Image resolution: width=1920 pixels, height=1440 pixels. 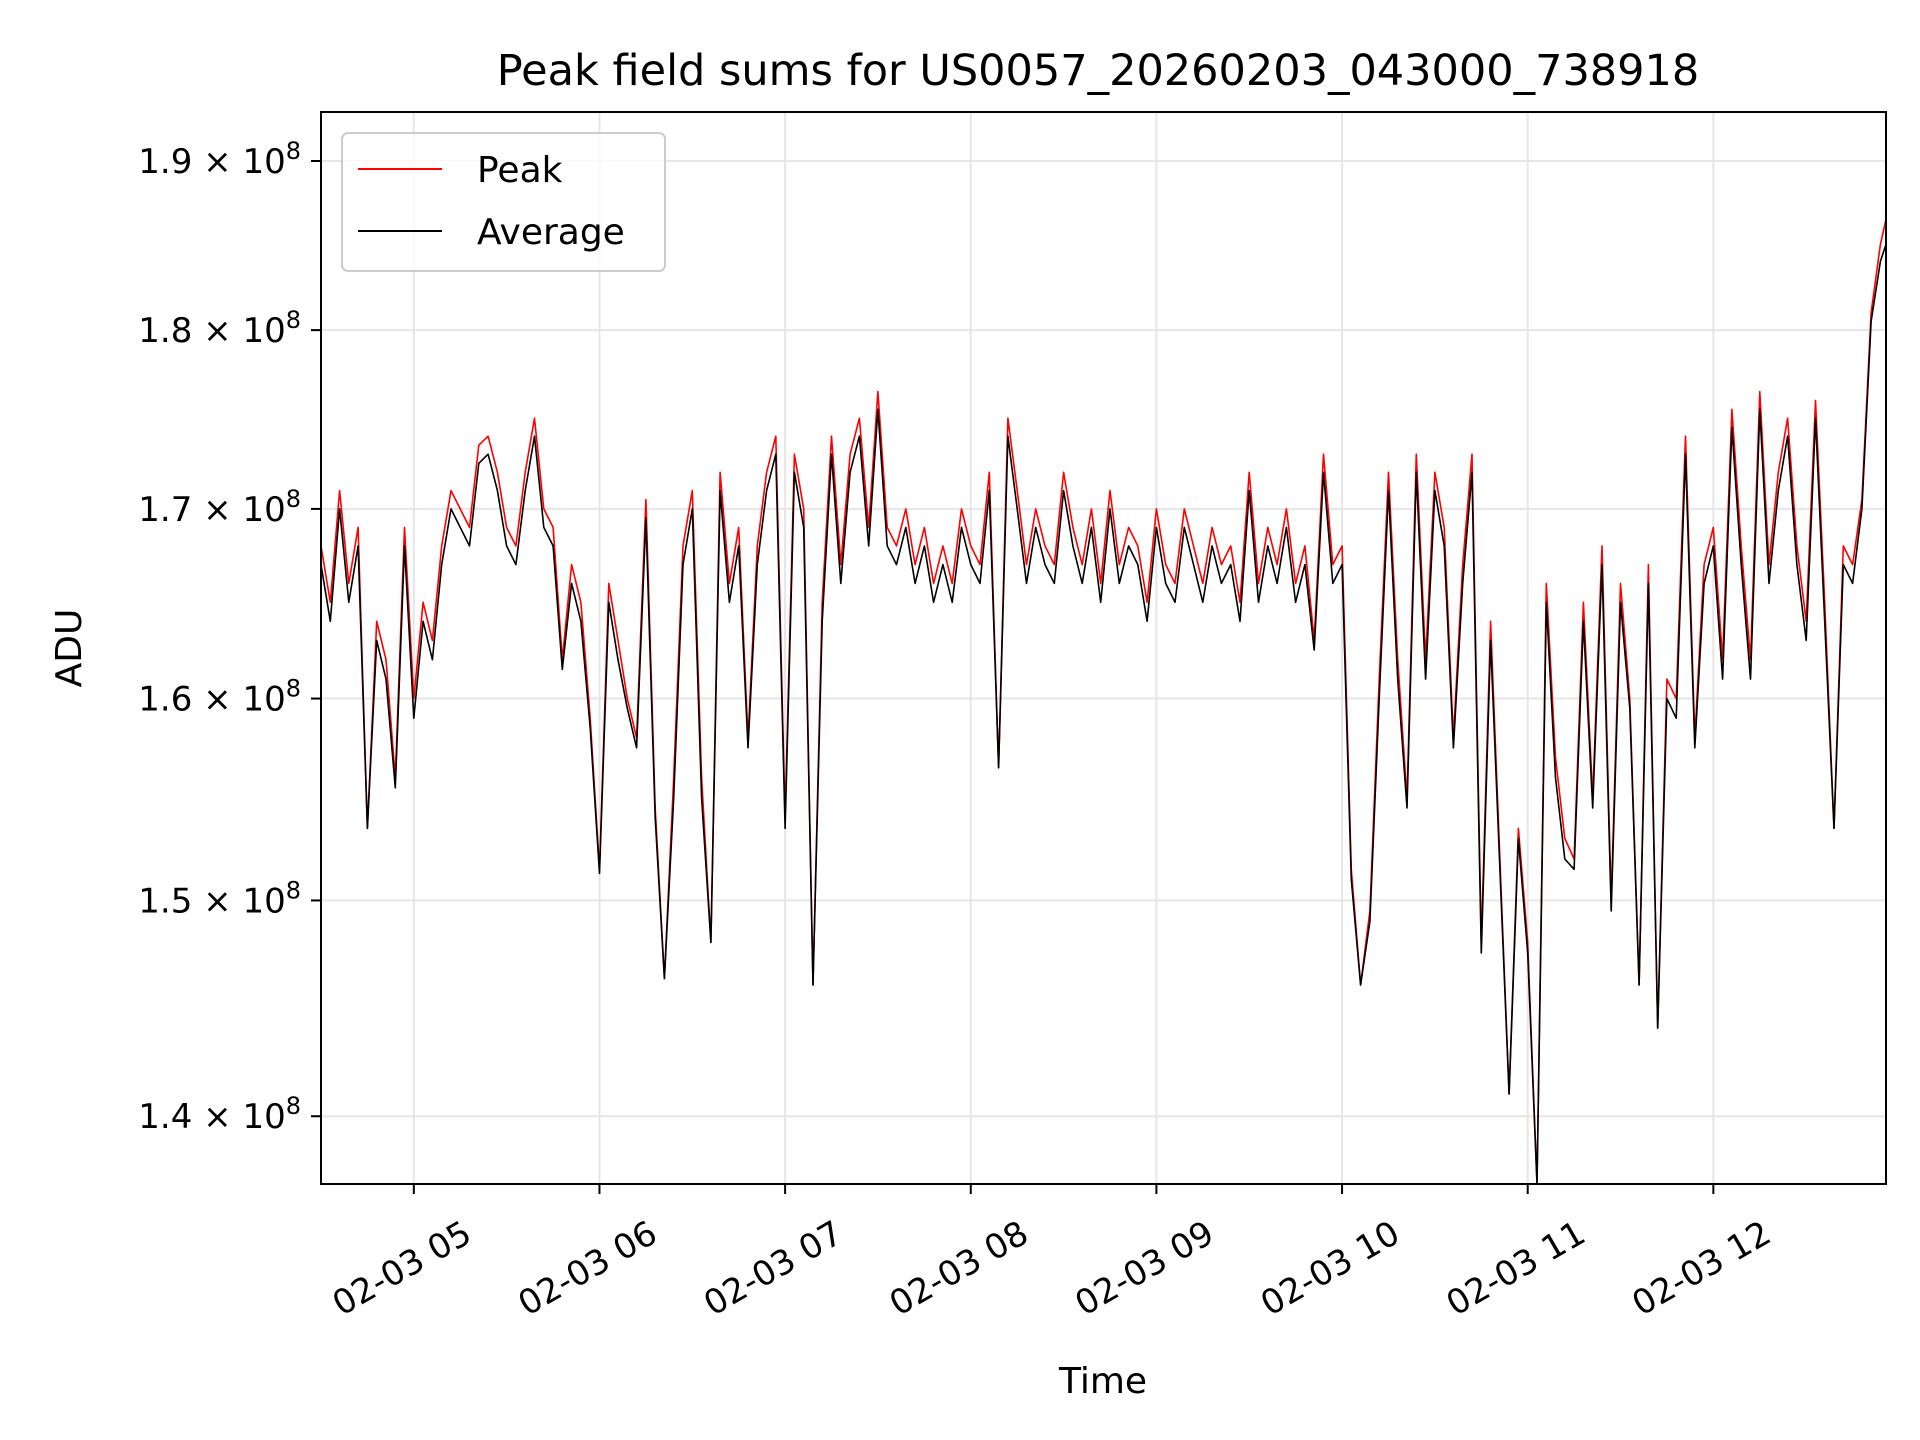 I want to click on x-axis-label: Time, so click(x=1102, y=1381).